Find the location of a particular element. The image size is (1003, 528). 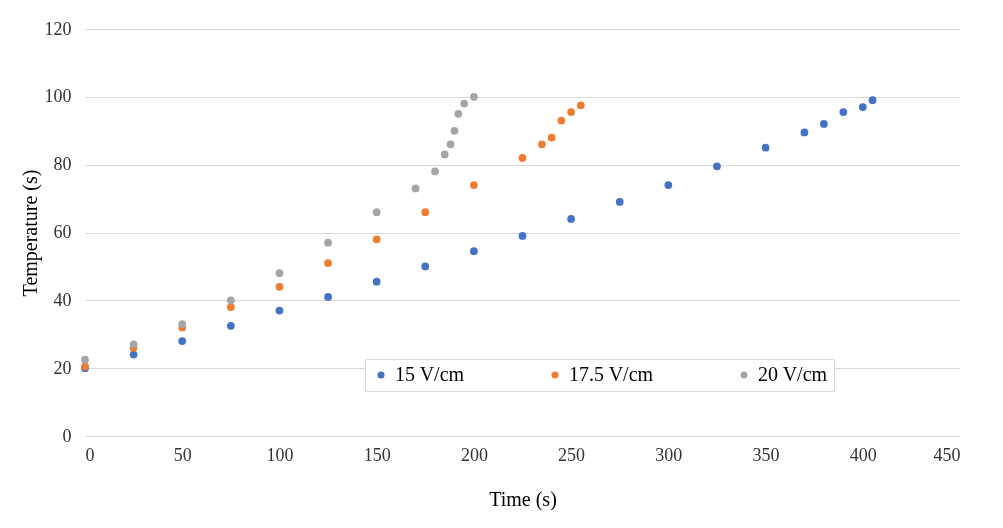

x-tick-label: 300 is located at coordinates (669, 454).